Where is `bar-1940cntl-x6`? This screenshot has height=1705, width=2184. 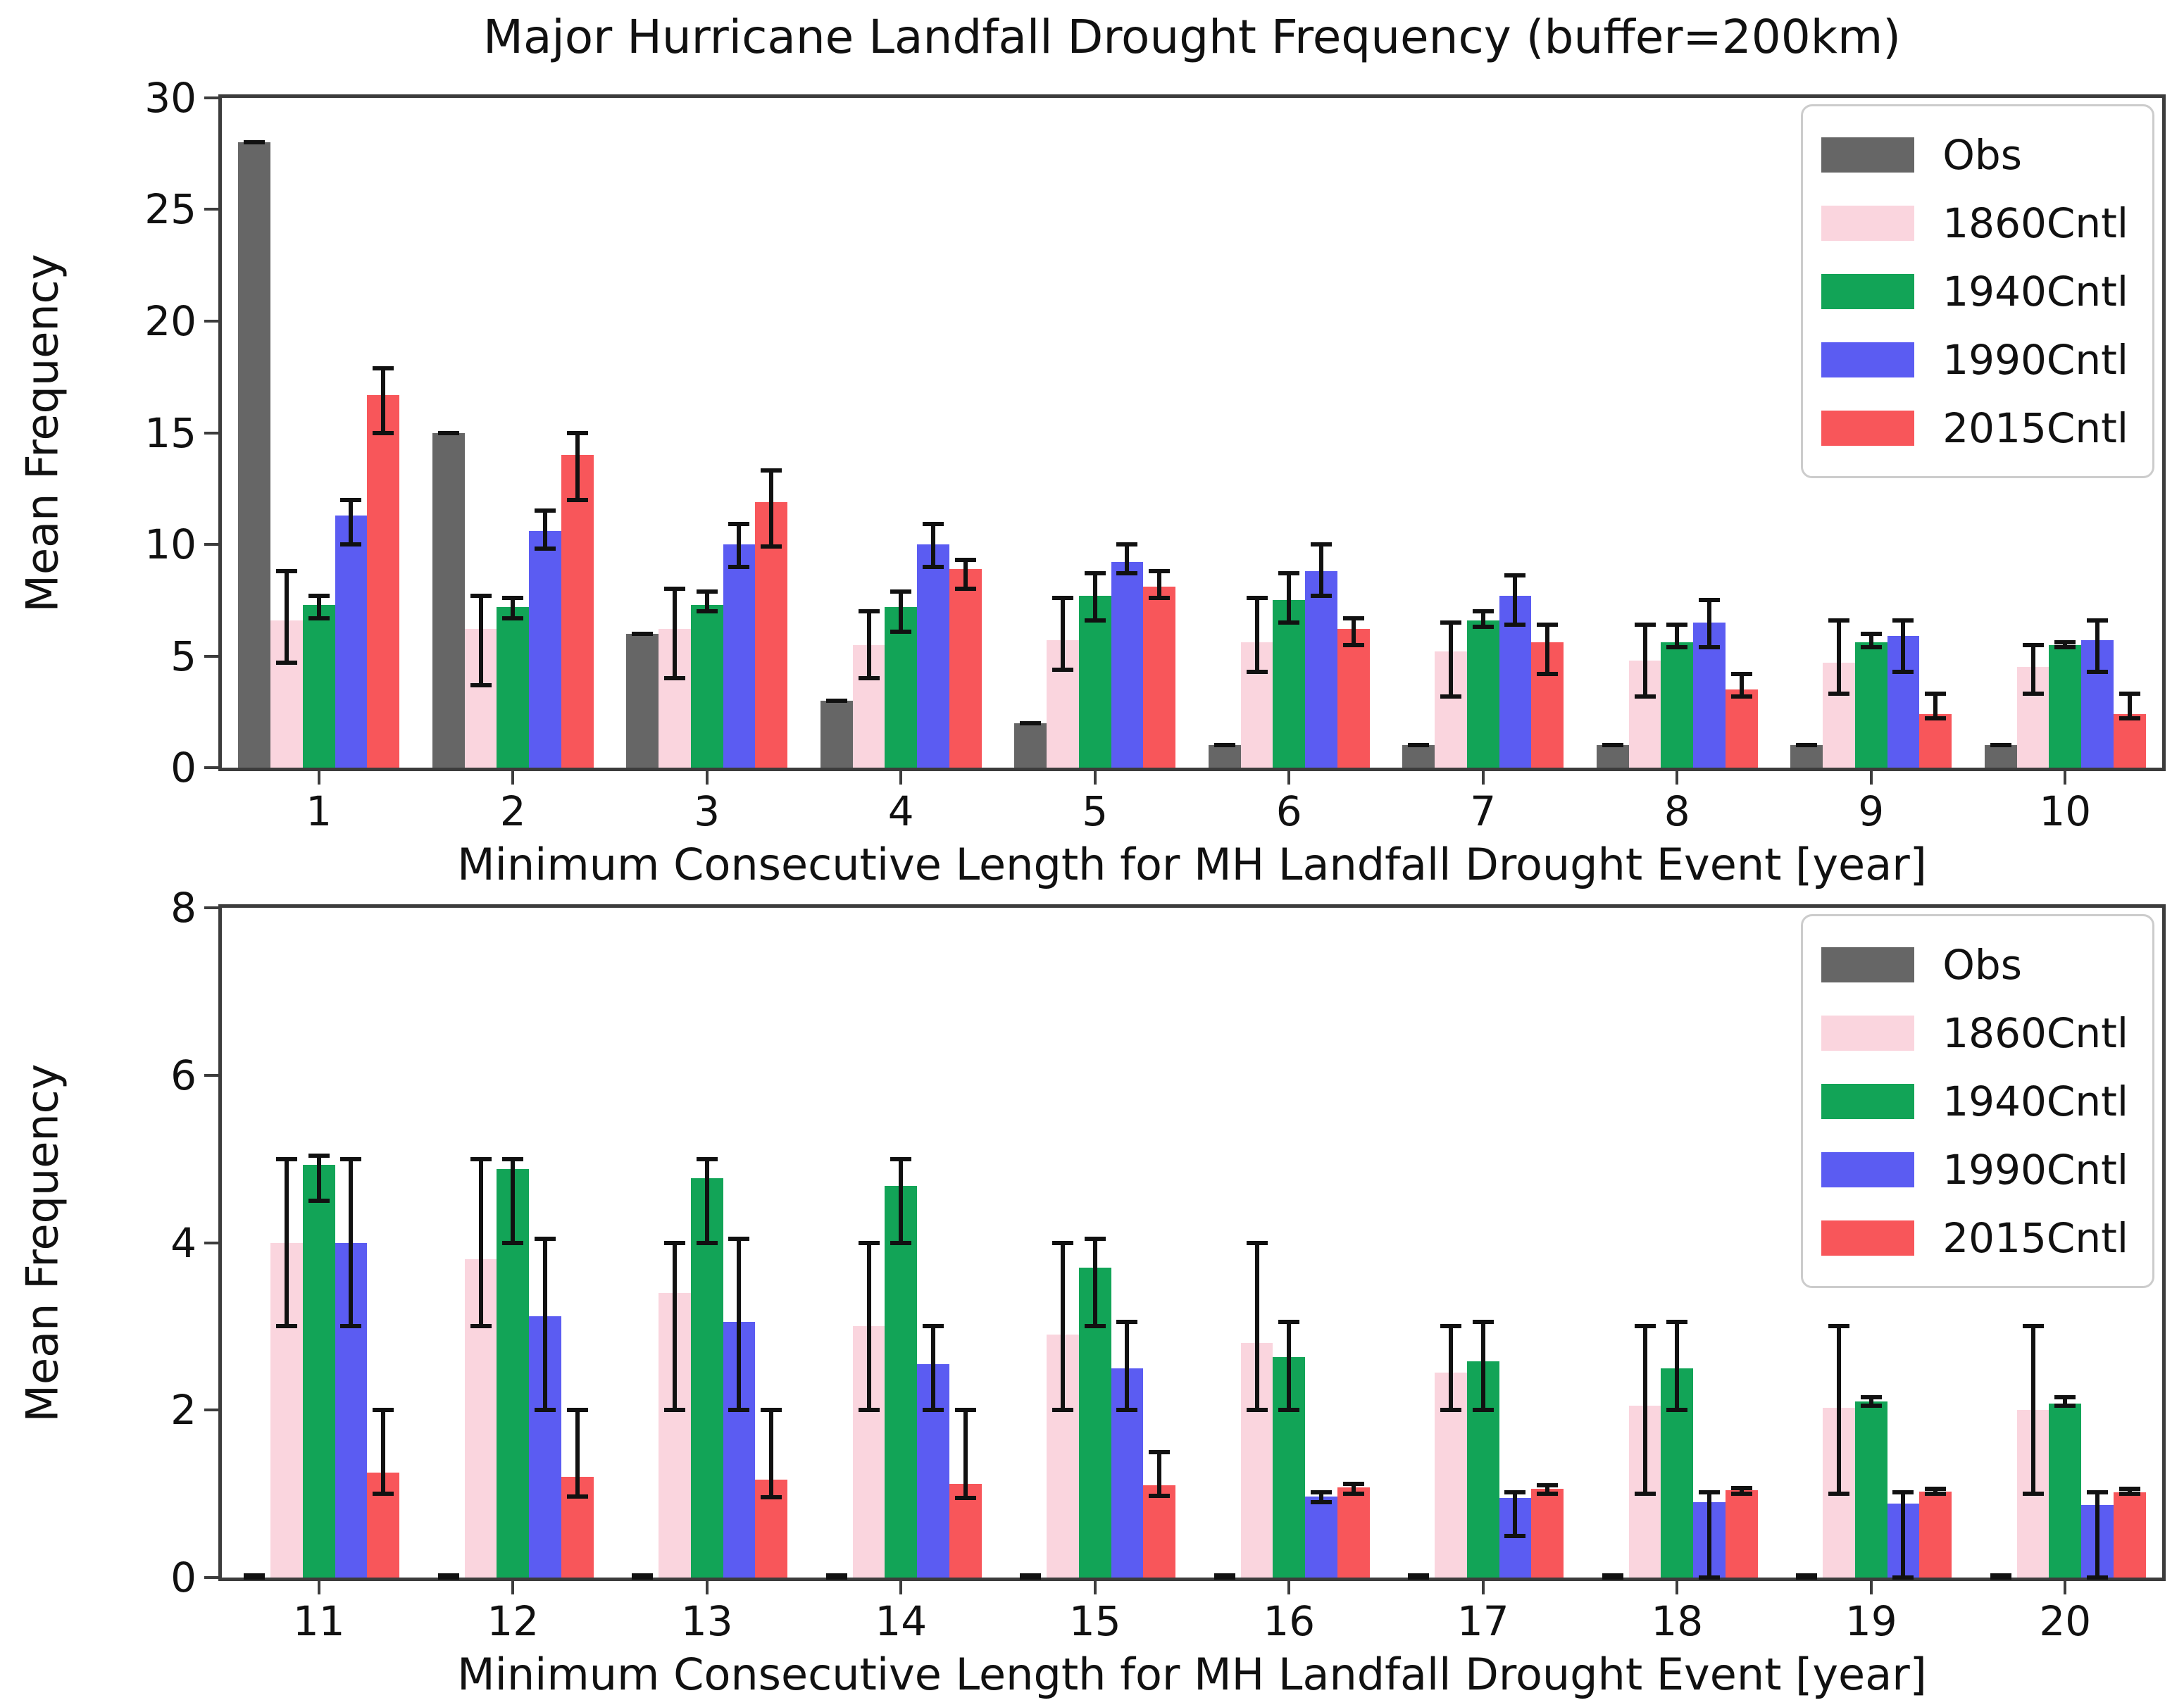 bar-1940cntl-x6 is located at coordinates (1289, 684).